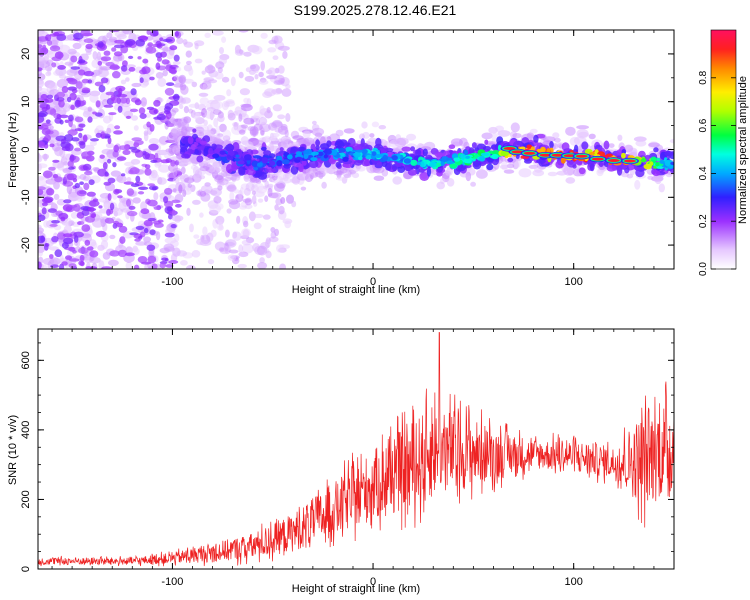 The width and height of the screenshot is (750, 600). What do you see at coordinates (26, 569) in the screenshot?
I see `y-tick-label: 0` at bounding box center [26, 569].